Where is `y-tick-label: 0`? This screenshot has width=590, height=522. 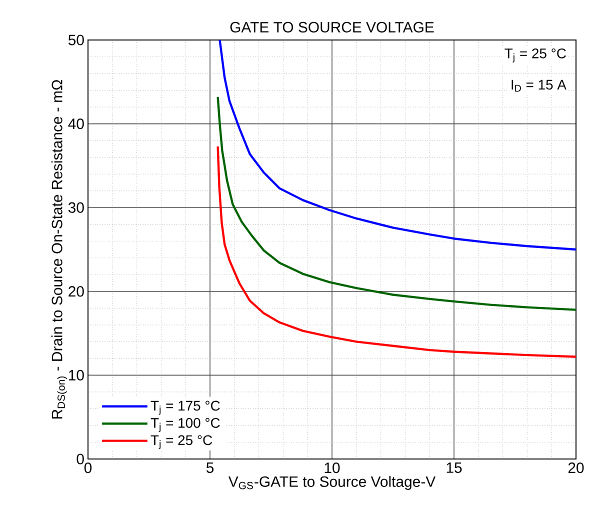 y-tick-label: 0 is located at coordinates (80, 459).